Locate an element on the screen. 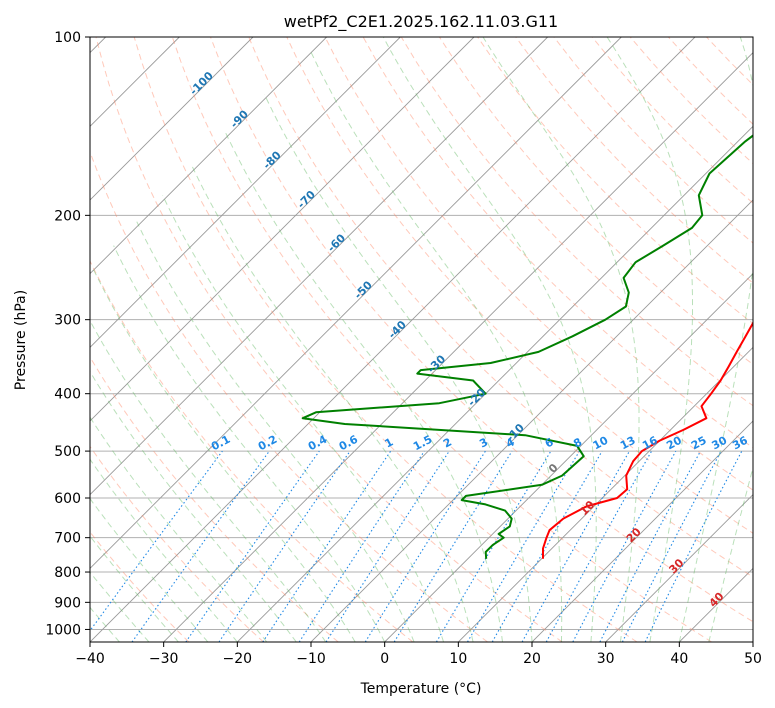 The image size is (775, 708). temperature-profile-line is located at coordinates (647, 440).